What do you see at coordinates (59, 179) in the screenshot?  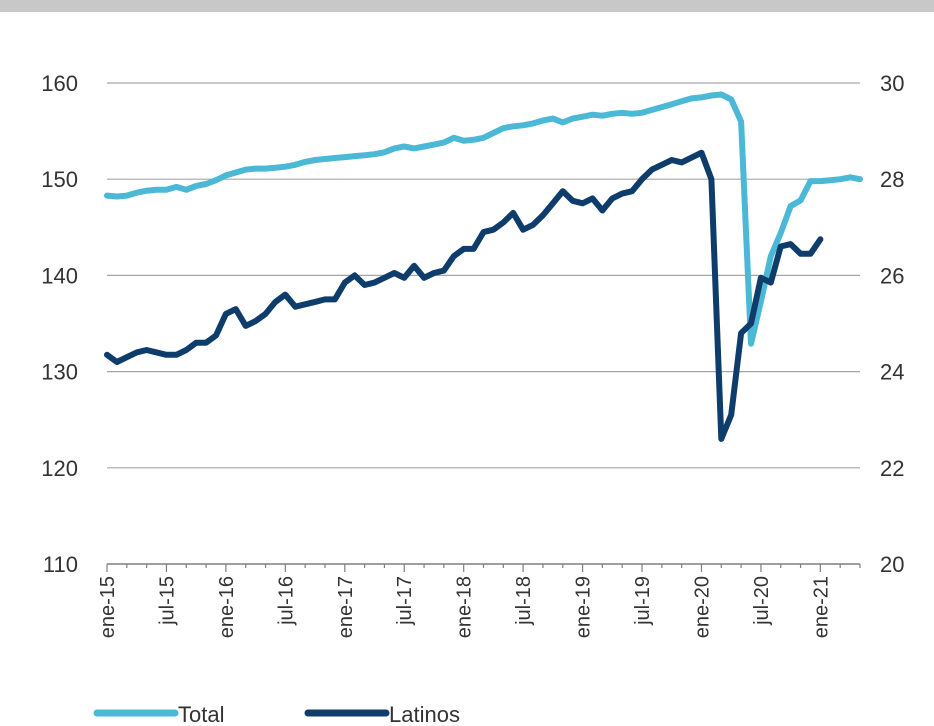 I see `left-tick-label: 150` at bounding box center [59, 179].